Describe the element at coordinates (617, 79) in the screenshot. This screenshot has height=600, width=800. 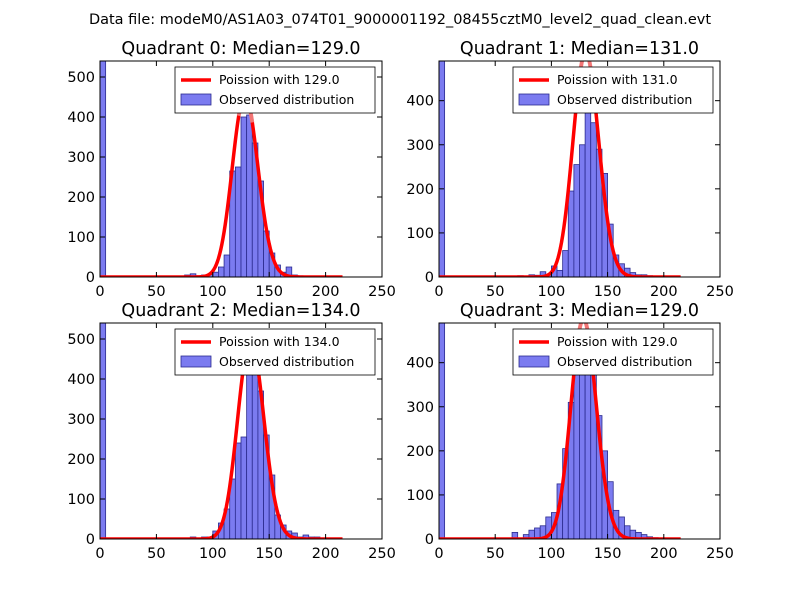
I see `legend-label-poisson: Poission with 131.0` at that location.